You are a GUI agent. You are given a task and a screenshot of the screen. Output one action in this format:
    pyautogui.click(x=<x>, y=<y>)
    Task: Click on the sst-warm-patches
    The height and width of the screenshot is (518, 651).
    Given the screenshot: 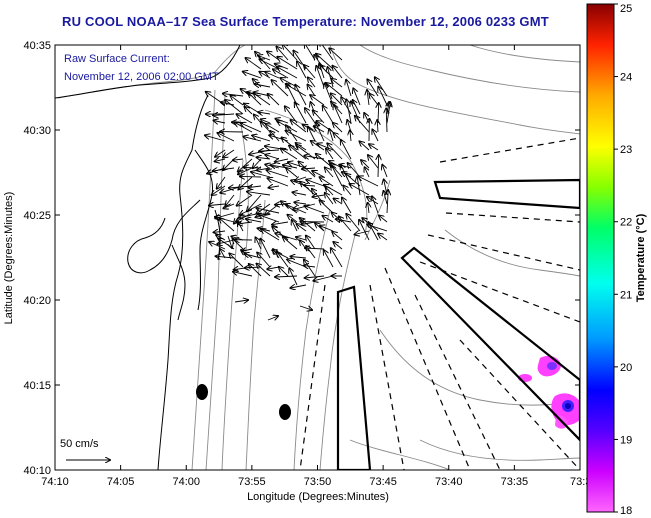 What is the action you would take?
    pyautogui.click(x=549, y=392)
    